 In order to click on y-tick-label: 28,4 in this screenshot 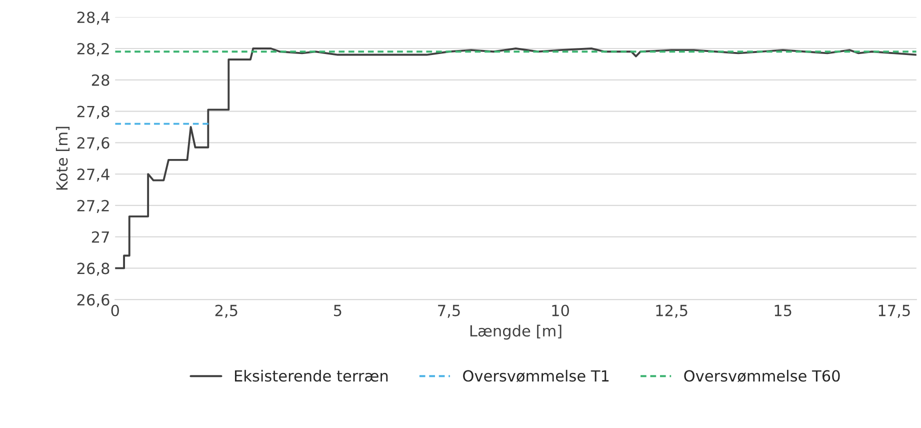, I will do `click(93, 18)`.